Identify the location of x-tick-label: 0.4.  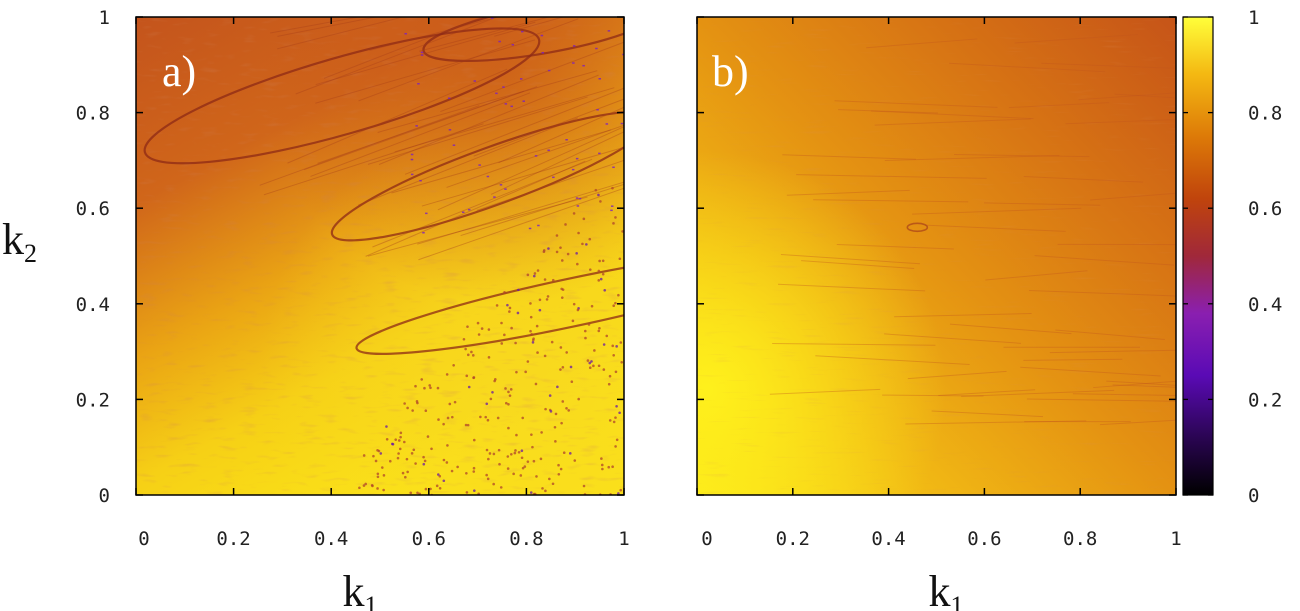
(331, 539).